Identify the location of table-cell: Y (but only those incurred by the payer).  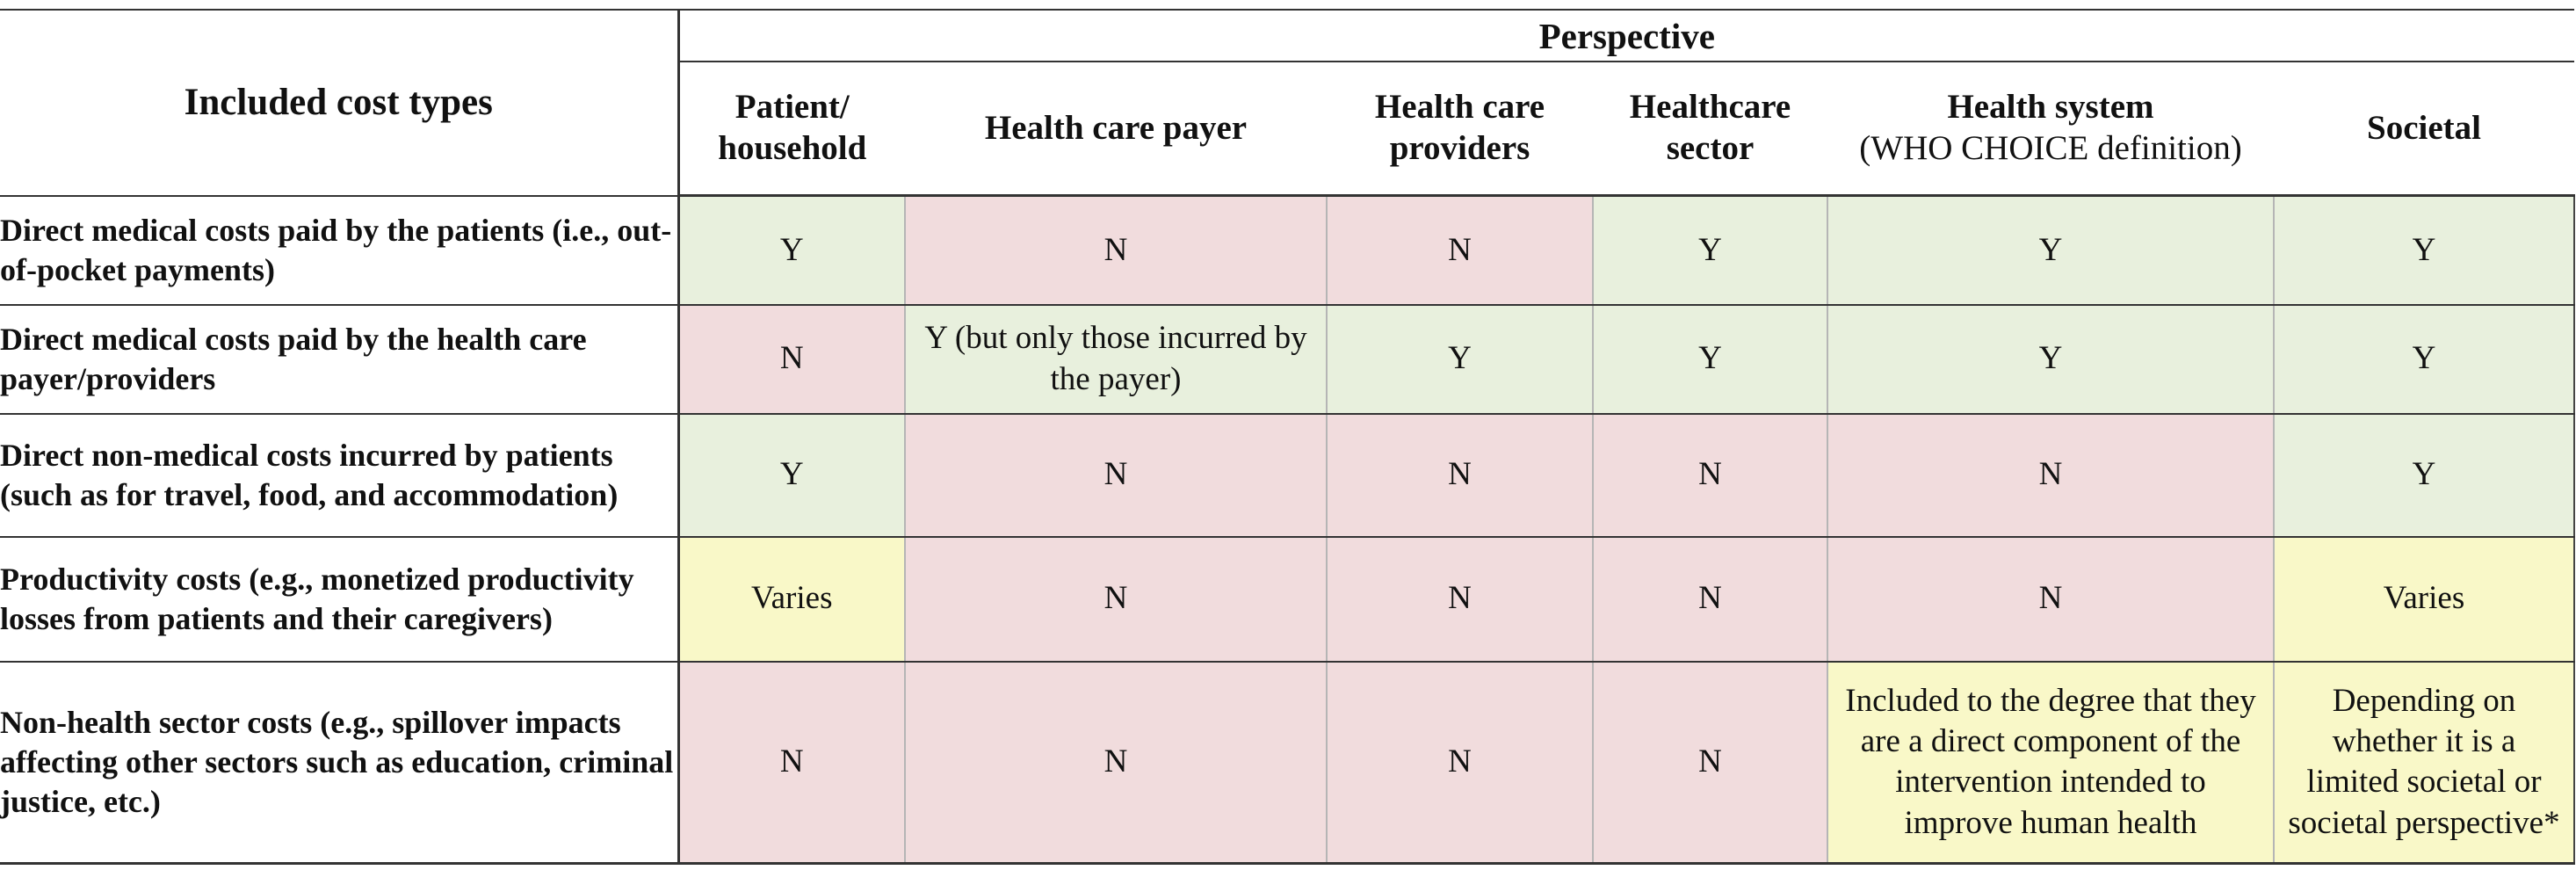
(1116, 359).